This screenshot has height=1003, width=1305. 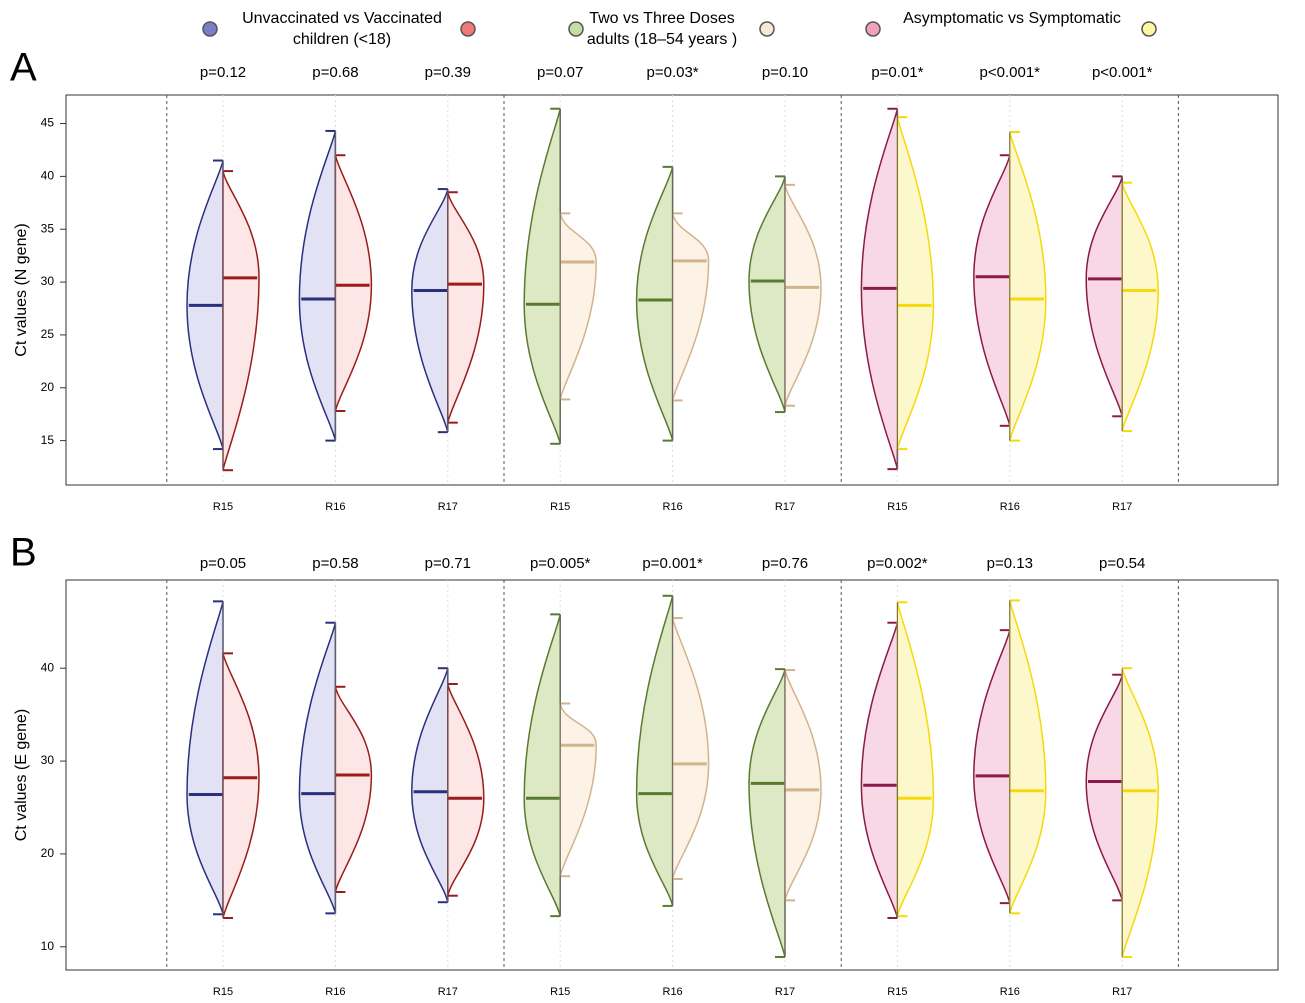 What do you see at coordinates (448, 563) in the screenshot?
I see `p-value: p=0.71` at bounding box center [448, 563].